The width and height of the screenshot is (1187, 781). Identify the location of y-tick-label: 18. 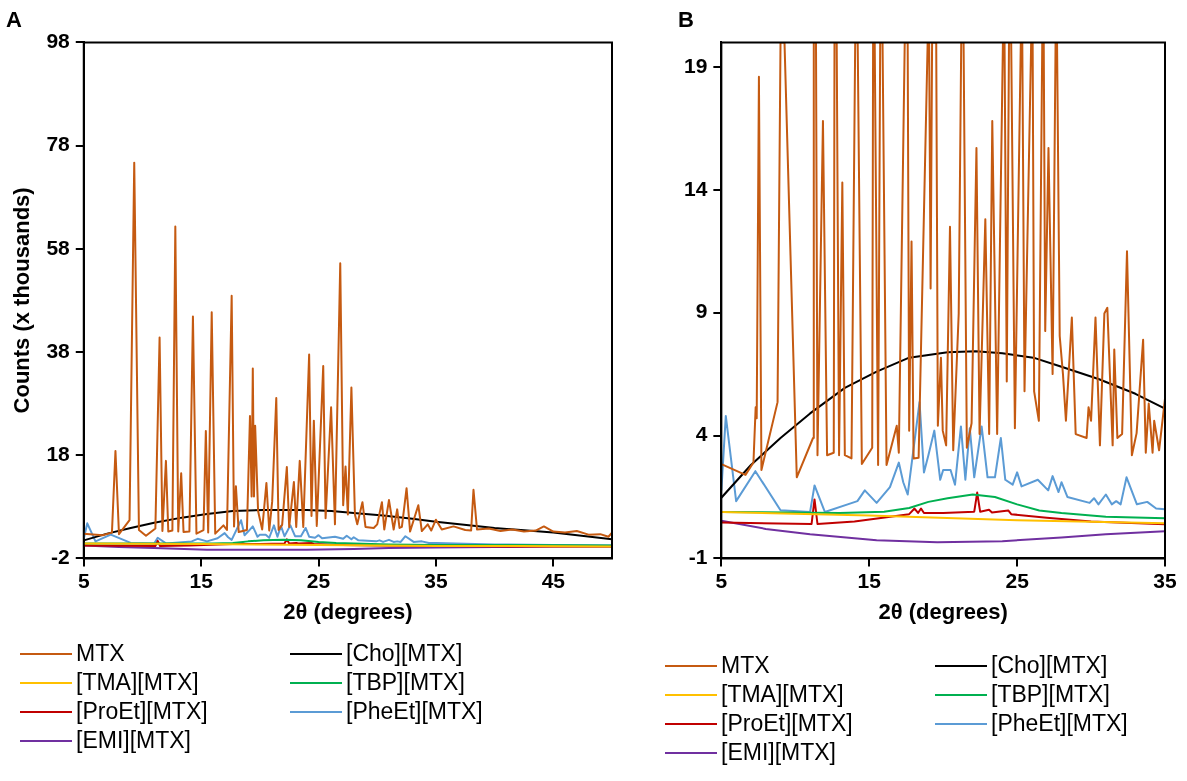
(58, 453).